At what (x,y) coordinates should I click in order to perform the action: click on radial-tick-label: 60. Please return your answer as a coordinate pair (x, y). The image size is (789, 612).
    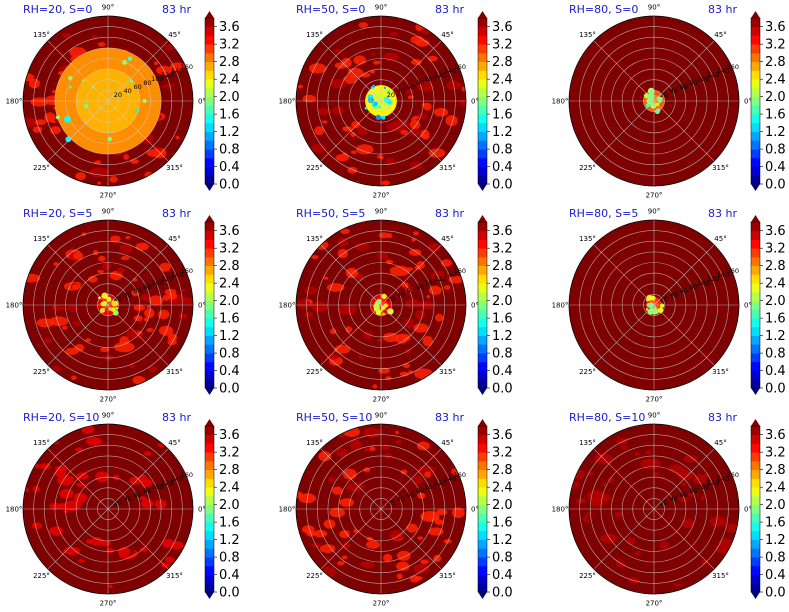
    Looking at the image, I should click on (683, 291).